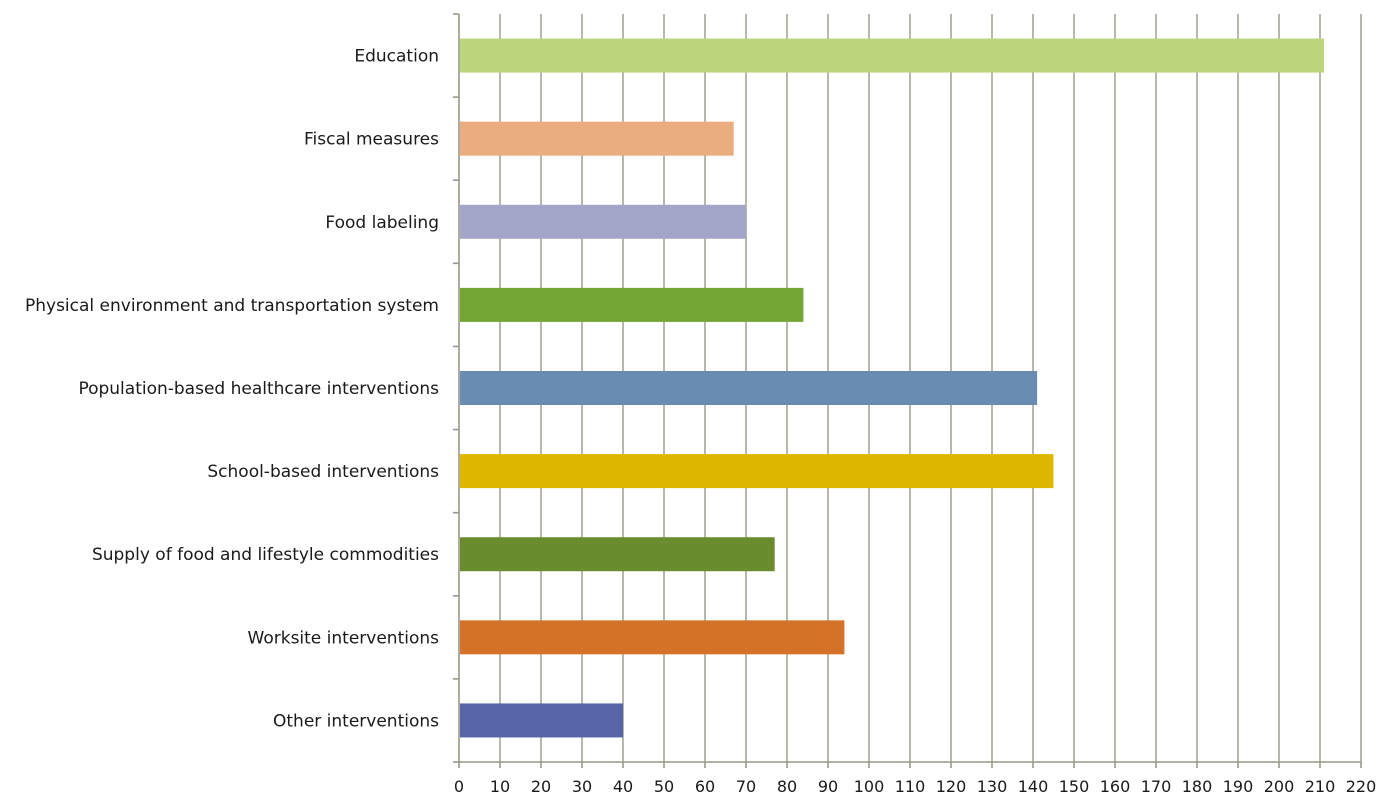 The width and height of the screenshot is (1382, 800). I want to click on x-tick-label: 10, so click(500, 786).